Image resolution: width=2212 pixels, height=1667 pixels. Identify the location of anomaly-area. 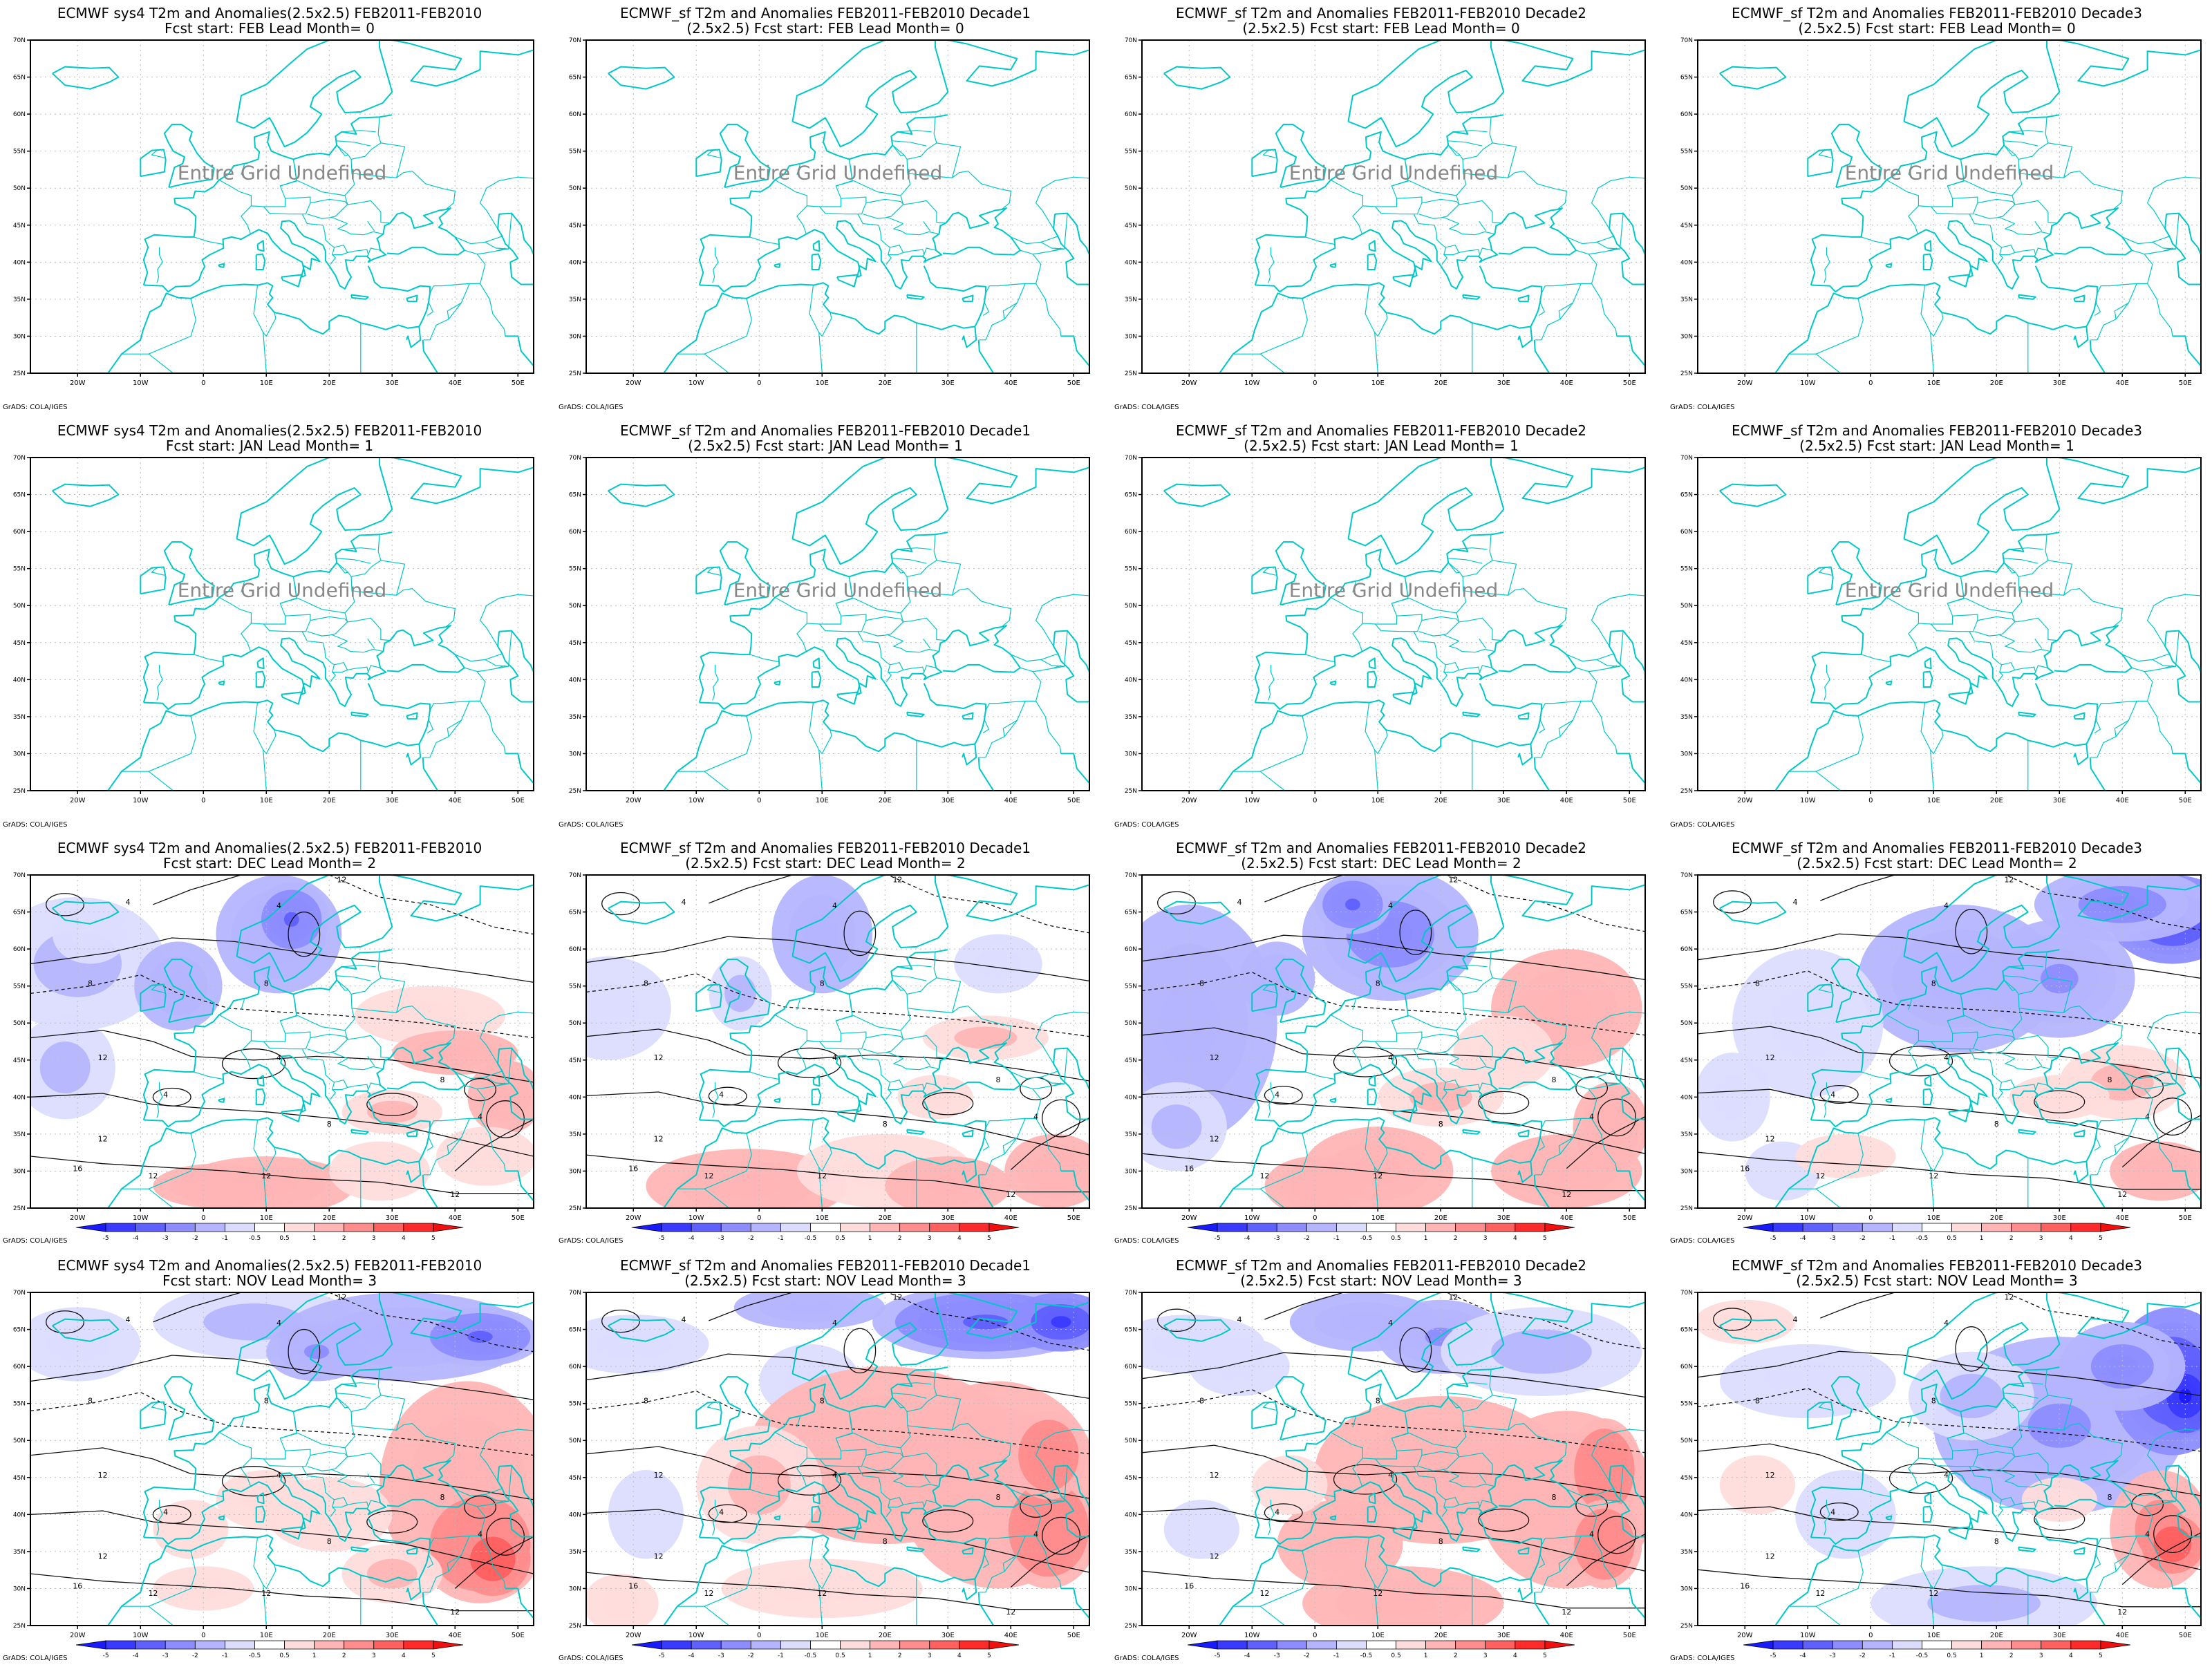
(1605, 1470).